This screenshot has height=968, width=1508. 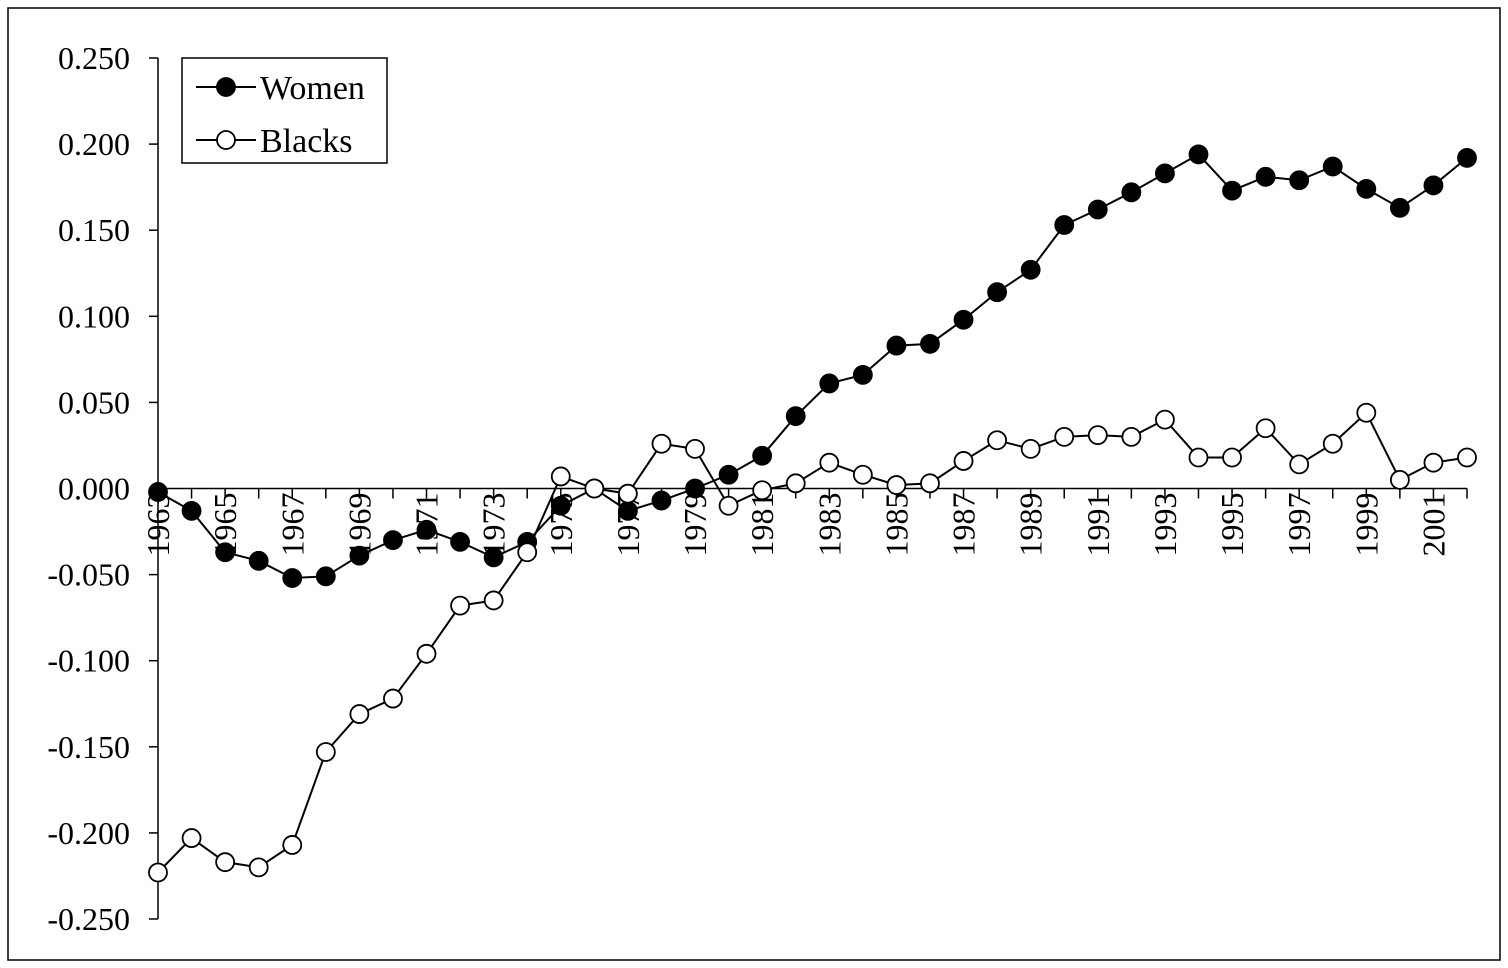 What do you see at coordinates (1031, 525) in the screenshot?
I see `x-tick-label: 1989` at bounding box center [1031, 525].